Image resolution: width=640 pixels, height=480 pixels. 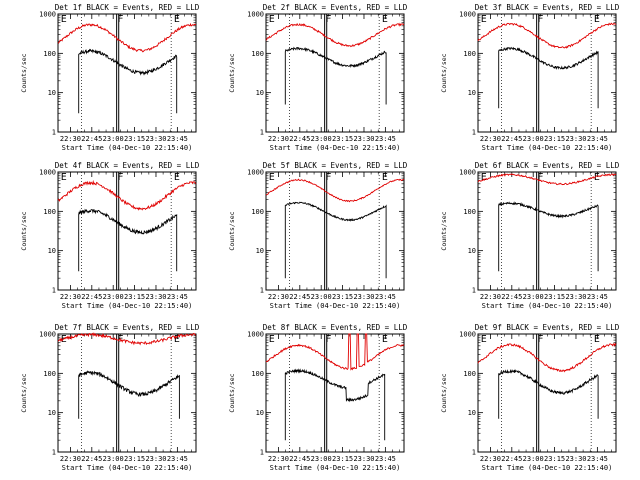 I want to click on panel-title: Det 4f BLACK = Events, RED = LLD, so click(x=127, y=165).